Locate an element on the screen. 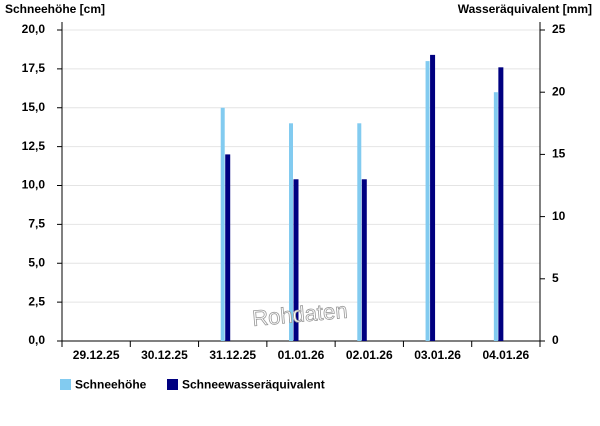  y-tick-label: 2,5 is located at coordinates (36, 301).